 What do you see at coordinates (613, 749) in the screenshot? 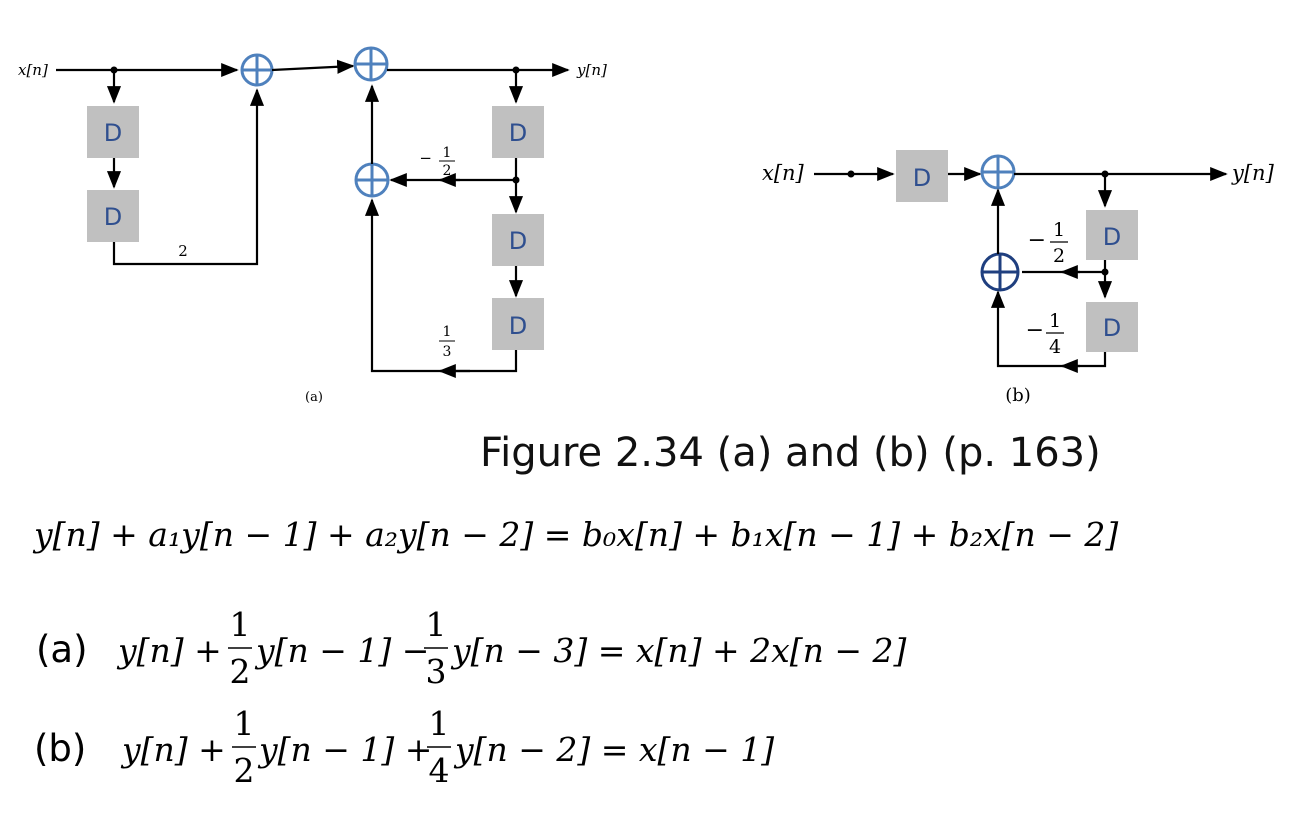
I see `svg-text: y[n − 2] = x[n − 1]` at bounding box center [613, 749].